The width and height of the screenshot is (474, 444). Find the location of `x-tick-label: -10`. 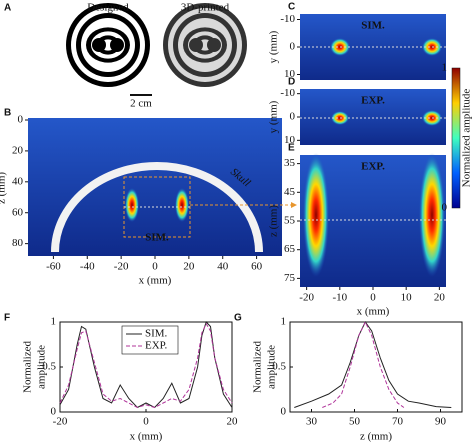

x-tick-label: -10 is located at coordinates (339, 298).